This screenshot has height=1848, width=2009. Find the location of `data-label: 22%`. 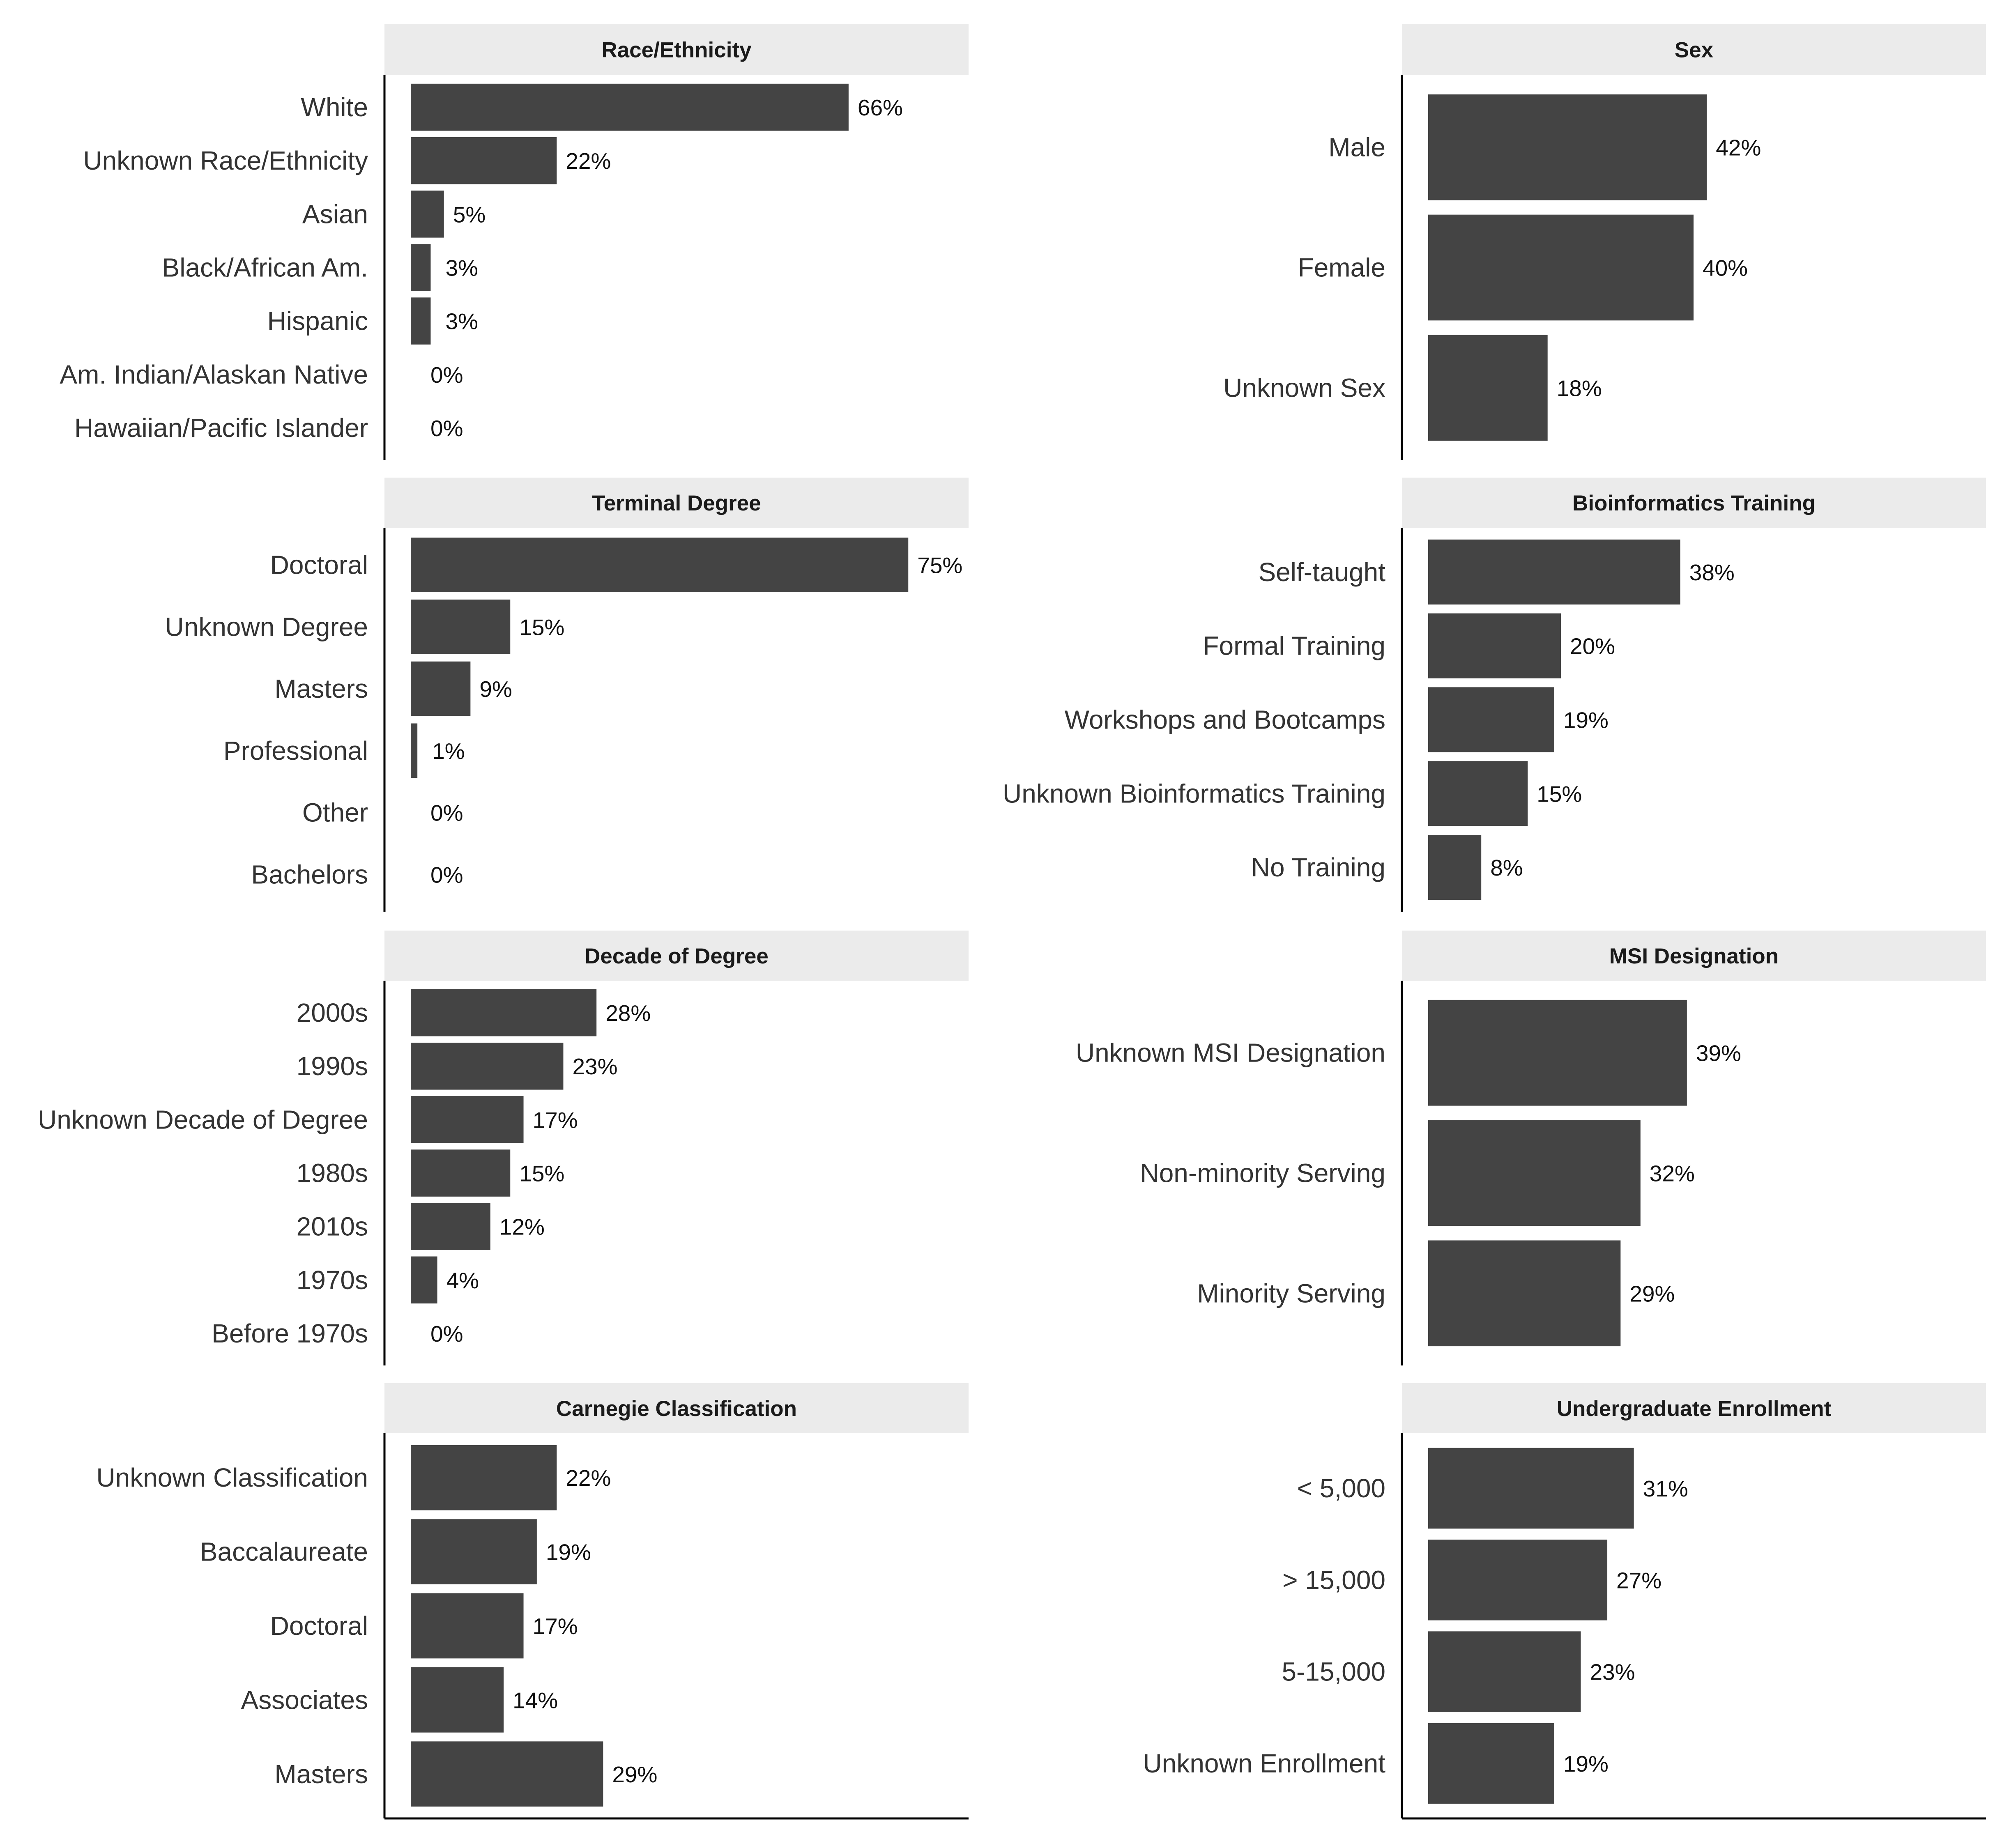

data-label: 22% is located at coordinates (589, 161).